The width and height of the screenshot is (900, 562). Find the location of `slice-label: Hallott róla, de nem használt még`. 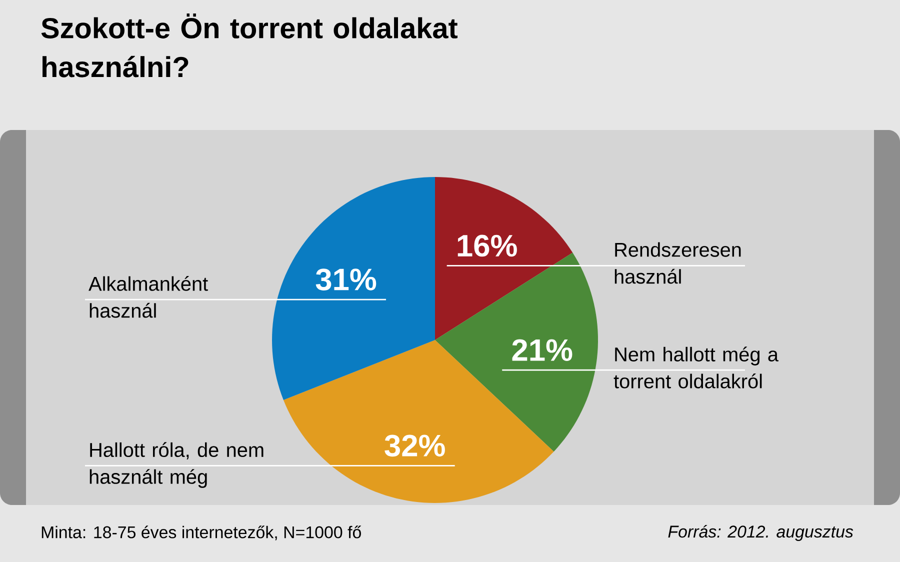

slice-label: Hallott róla, de nem használt még is located at coordinates (177, 465).